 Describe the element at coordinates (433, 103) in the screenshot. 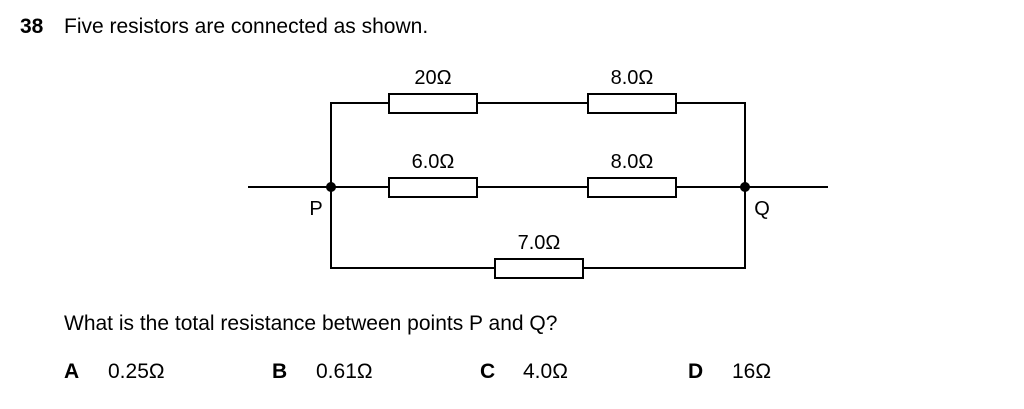

I see `resistor-top-left` at that location.